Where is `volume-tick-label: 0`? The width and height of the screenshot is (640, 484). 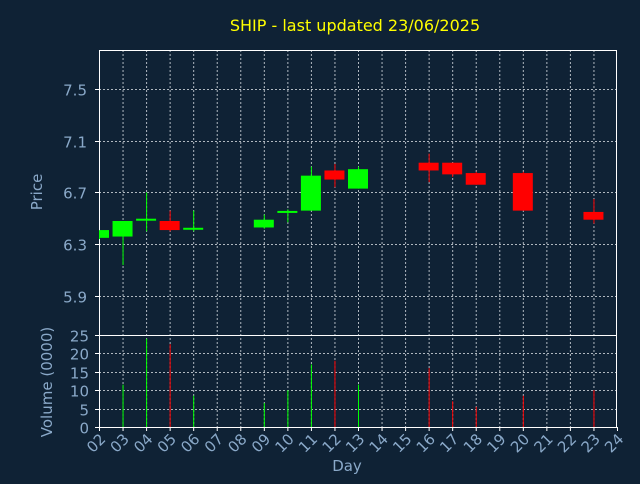 volume-tick-label: 0 is located at coordinates (84, 429).